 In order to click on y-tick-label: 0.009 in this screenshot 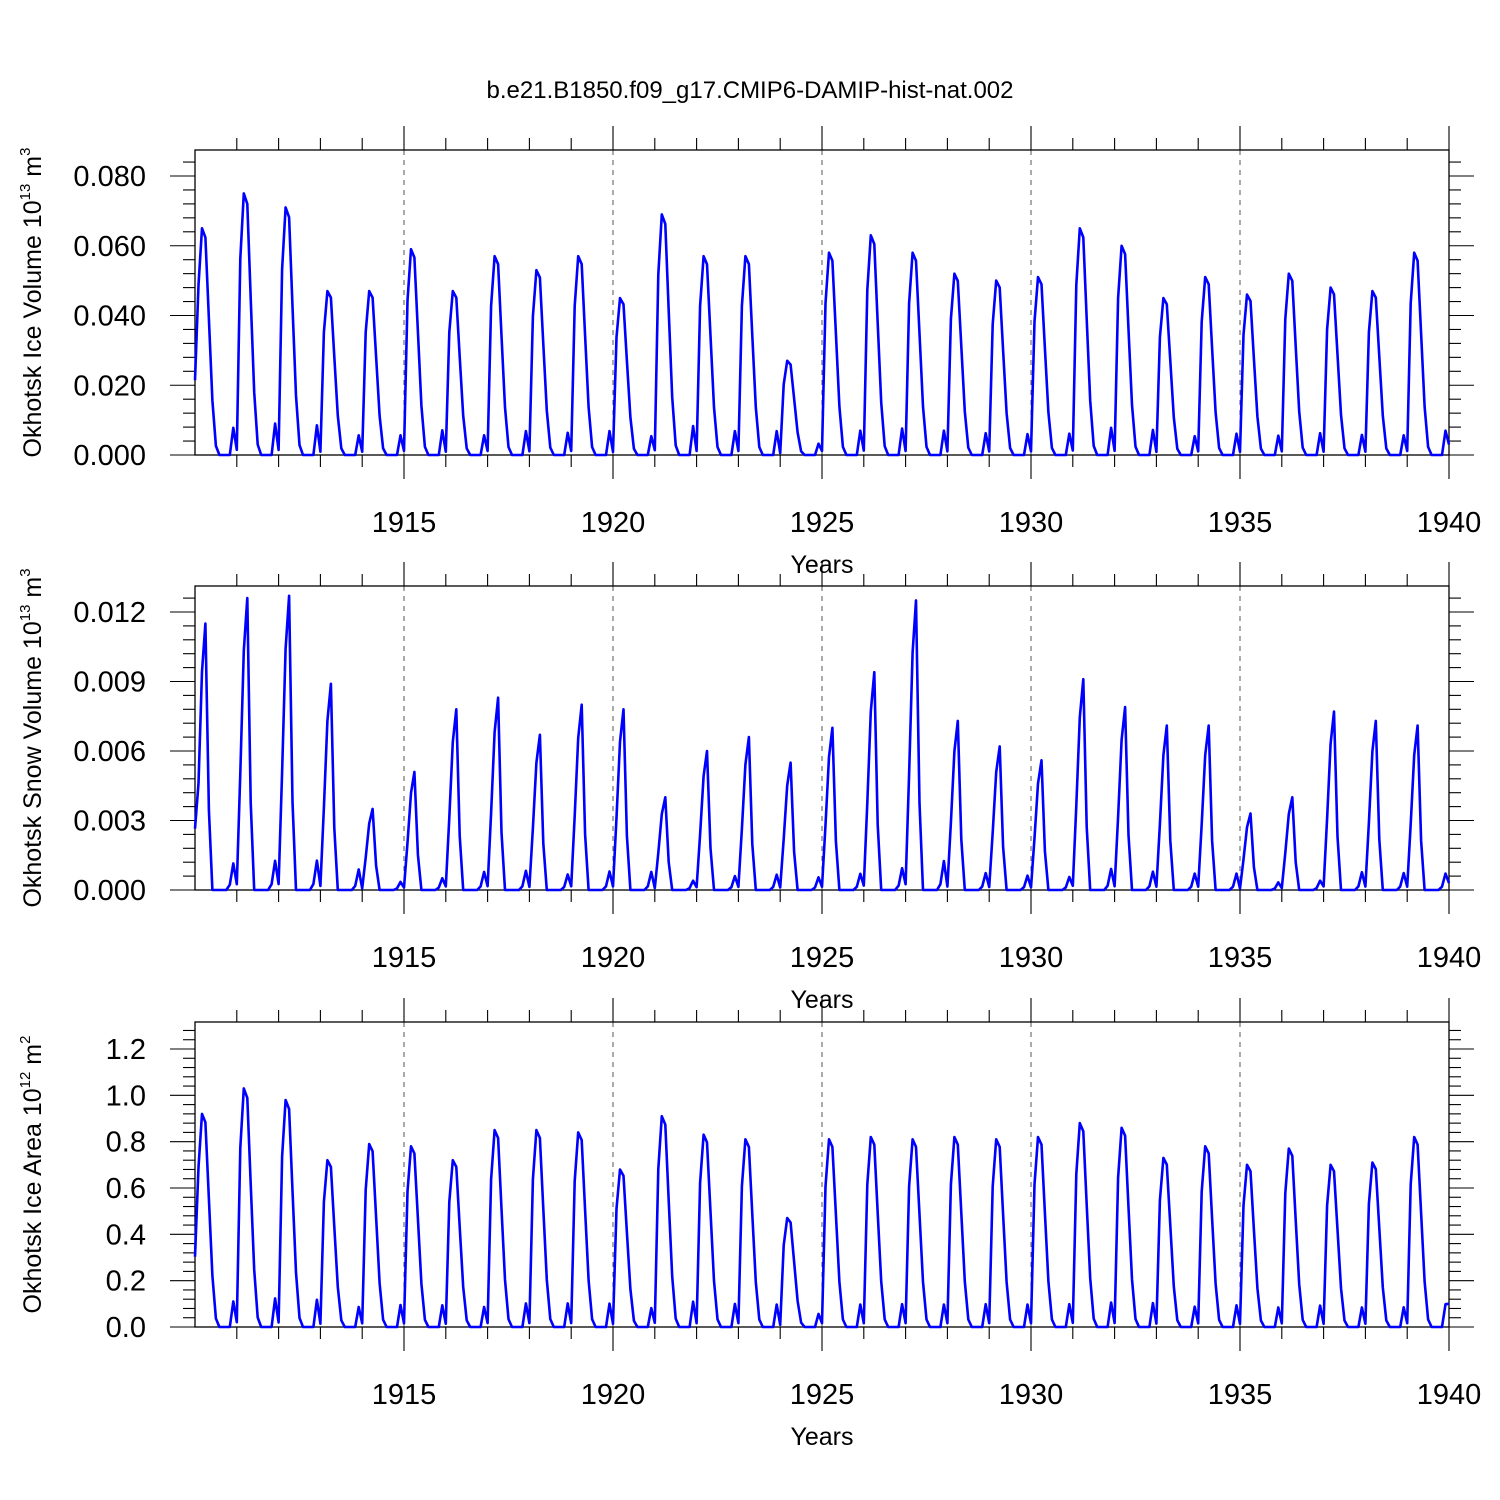, I will do `click(109, 683)`.